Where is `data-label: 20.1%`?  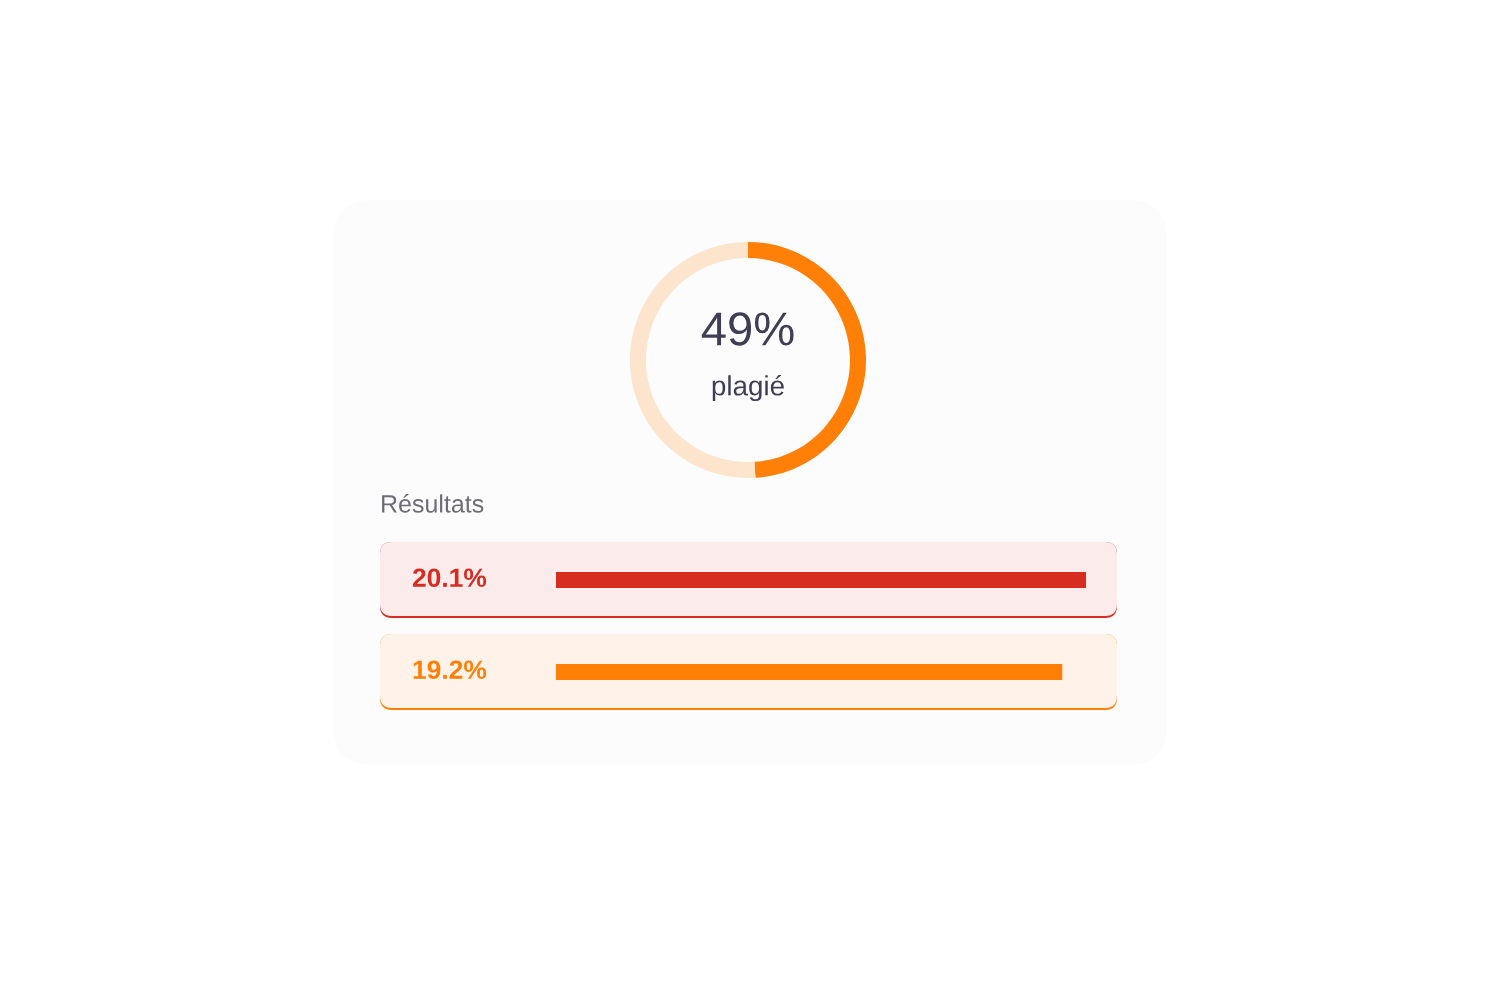 data-label: 20.1% is located at coordinates (449, 578).